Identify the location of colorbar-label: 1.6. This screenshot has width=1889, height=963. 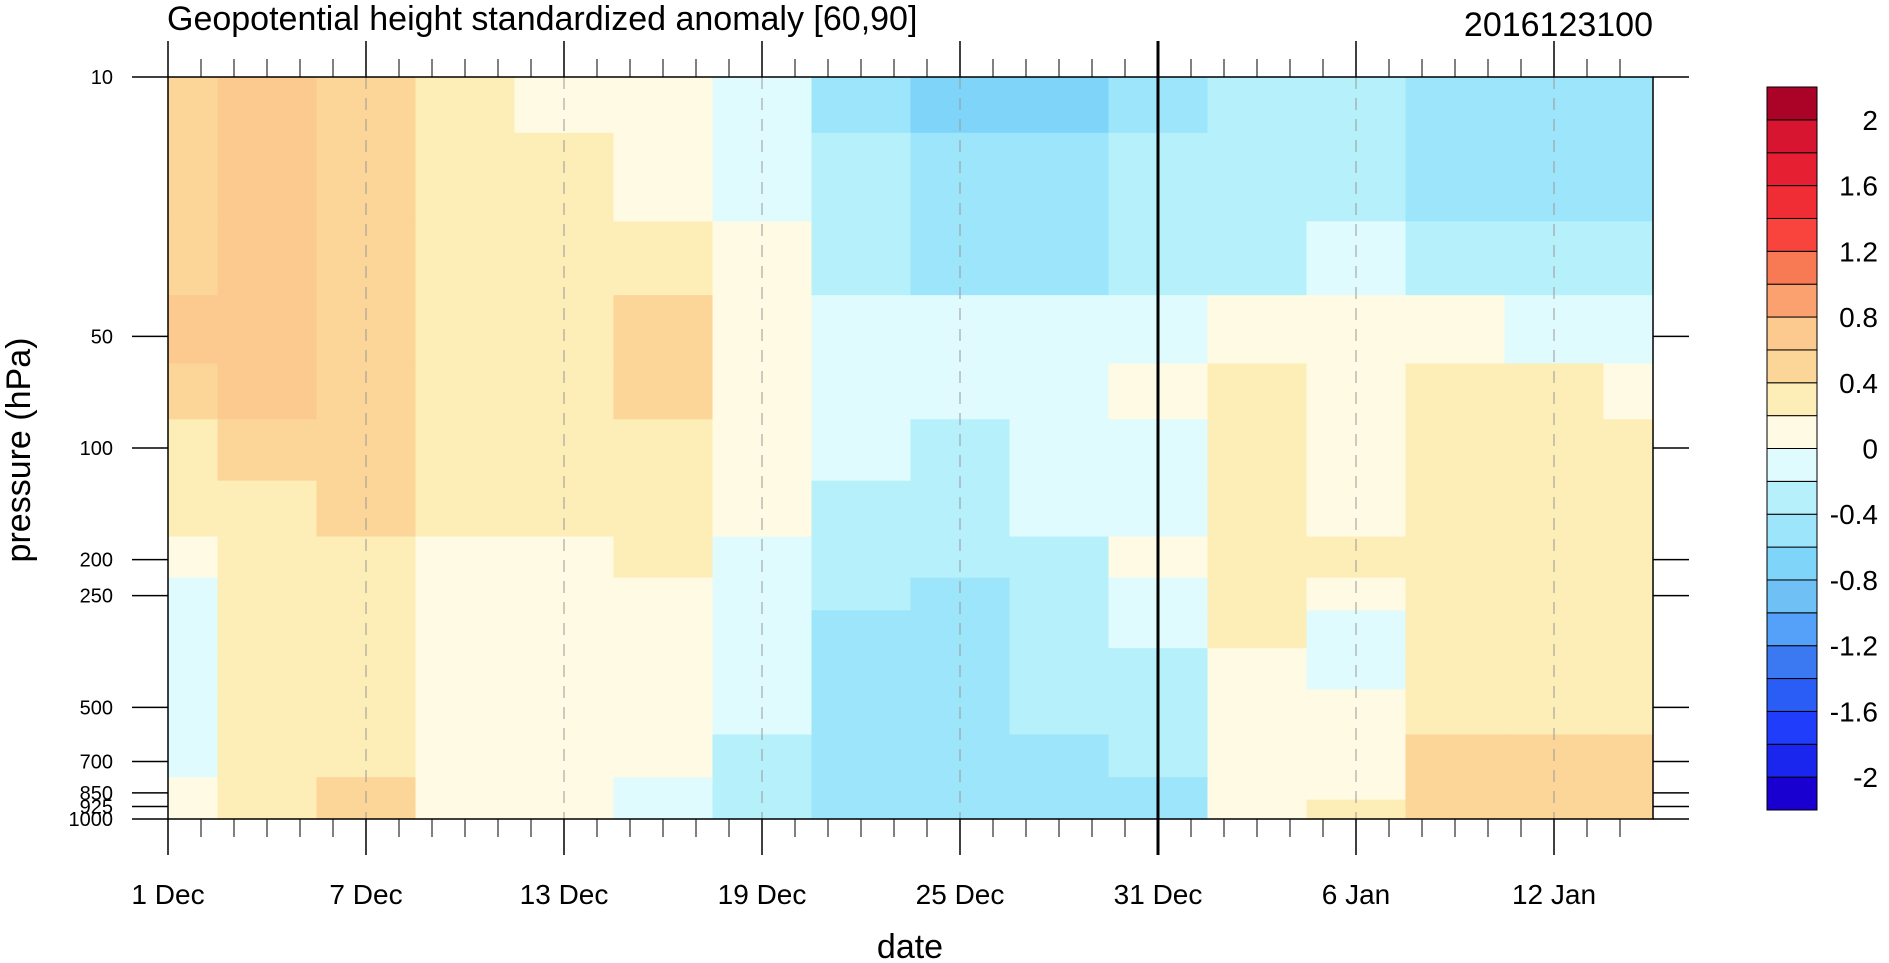
(1858, 186).